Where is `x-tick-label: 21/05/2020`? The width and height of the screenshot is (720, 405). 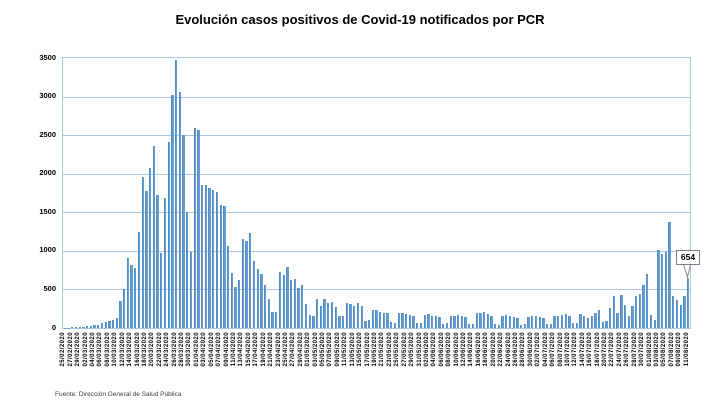
x-tick-label: 21/05/2020 is located at coordinates (382, 349).